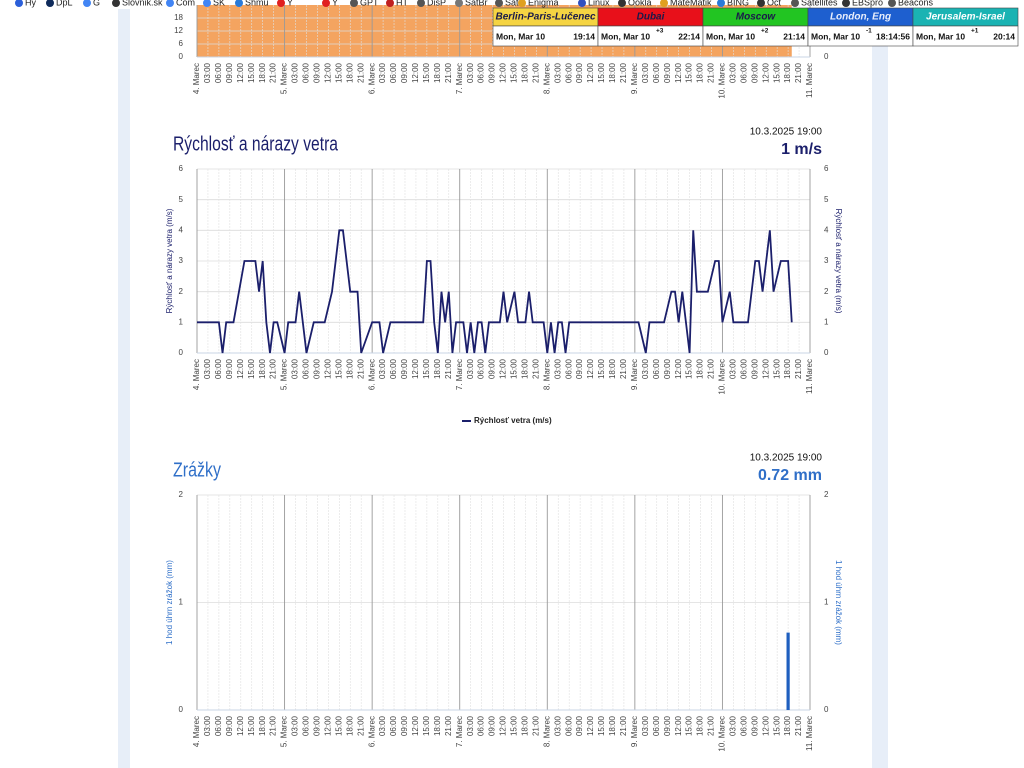  Describe the element at coordinates (819, 3) in the screenshot. I see `bookmark: Satellites` at that location.